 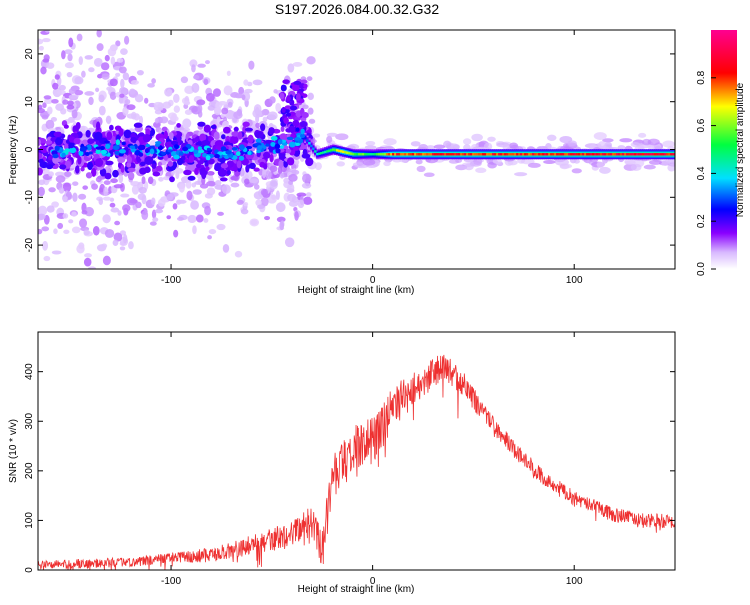 I want to click on colorbar-tick-label: 0.8, so click(x=701, y=77).